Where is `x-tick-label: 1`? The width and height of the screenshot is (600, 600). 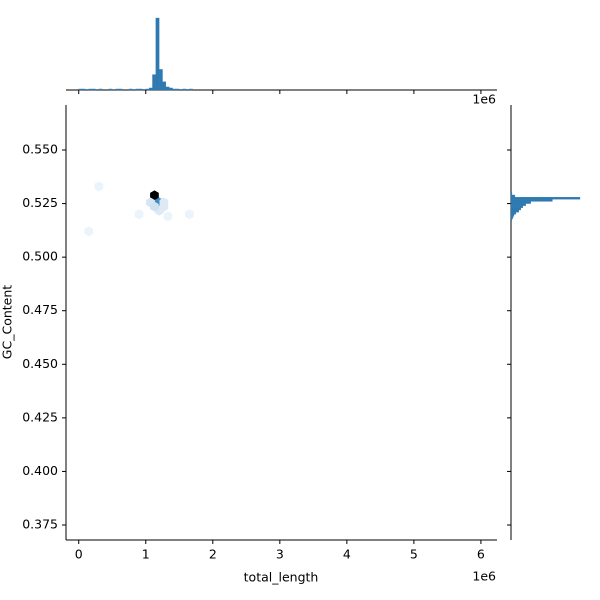
x-tick-label: 1 is located at coordinates (146, 554).